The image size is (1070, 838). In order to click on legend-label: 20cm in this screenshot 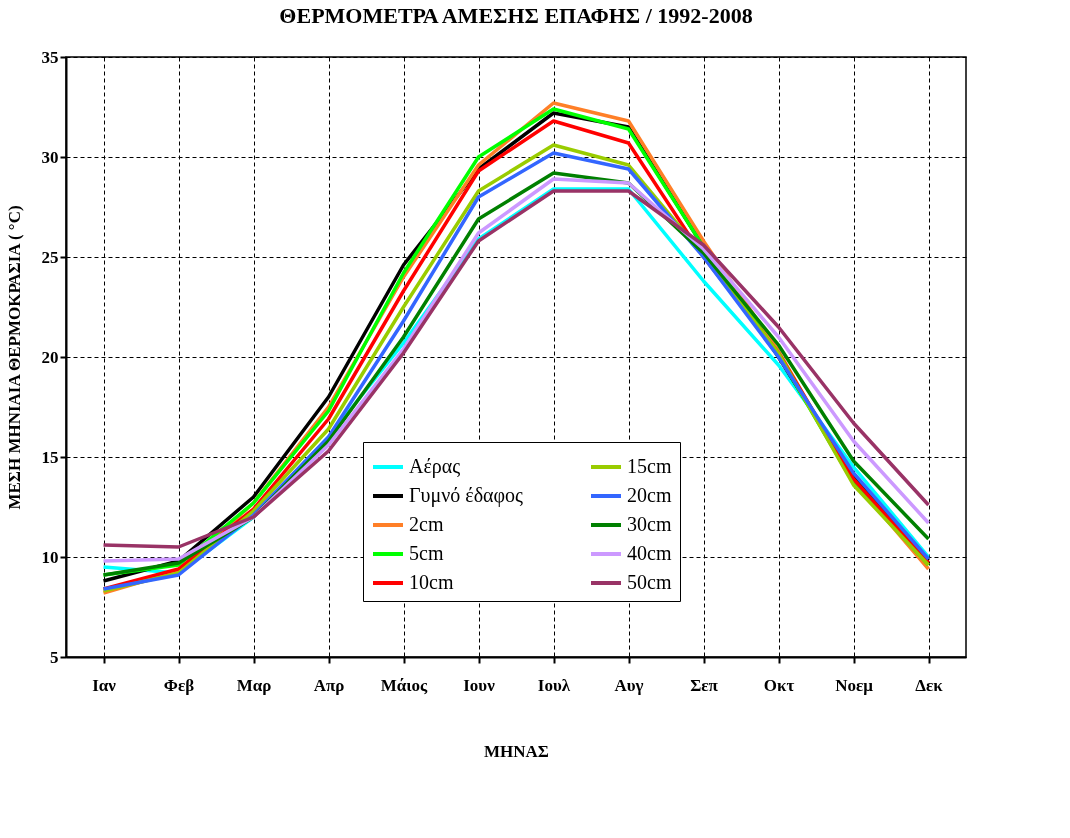, I will do `click(649, 495)`.